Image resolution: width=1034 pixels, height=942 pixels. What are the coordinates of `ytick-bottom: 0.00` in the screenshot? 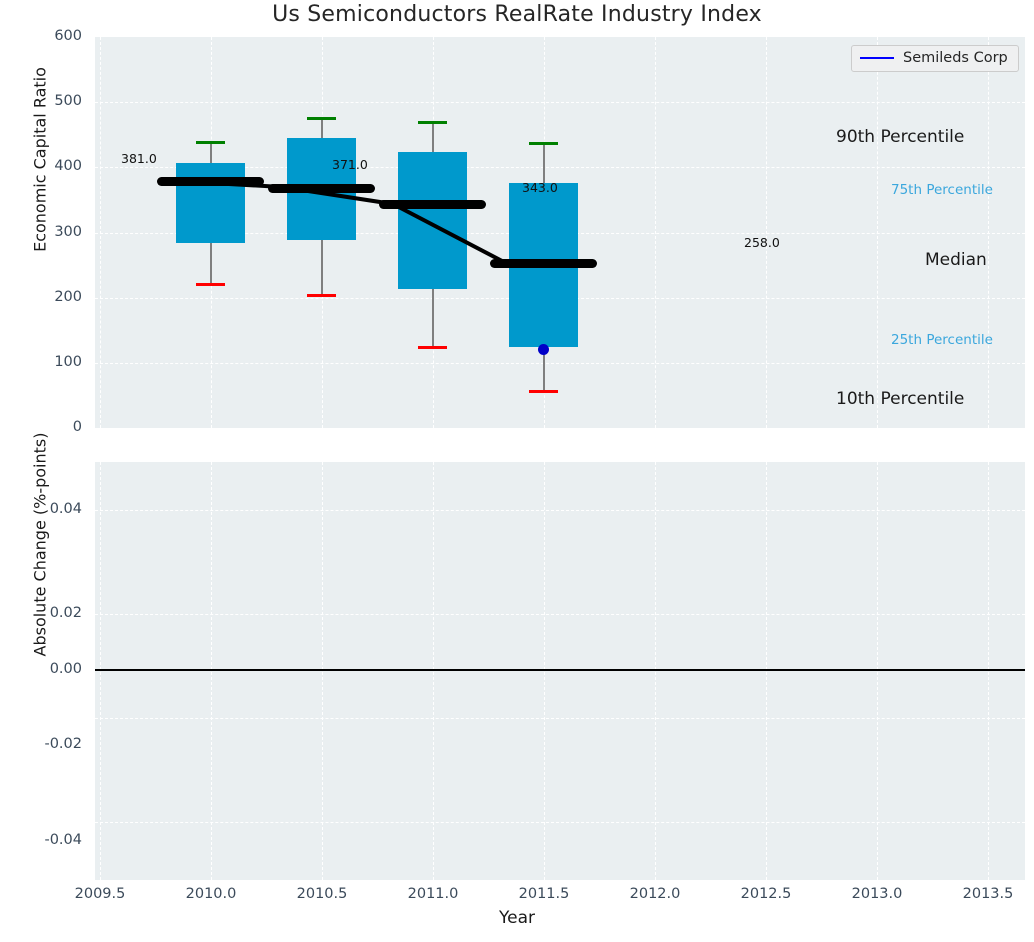 It's located at (65, 669).